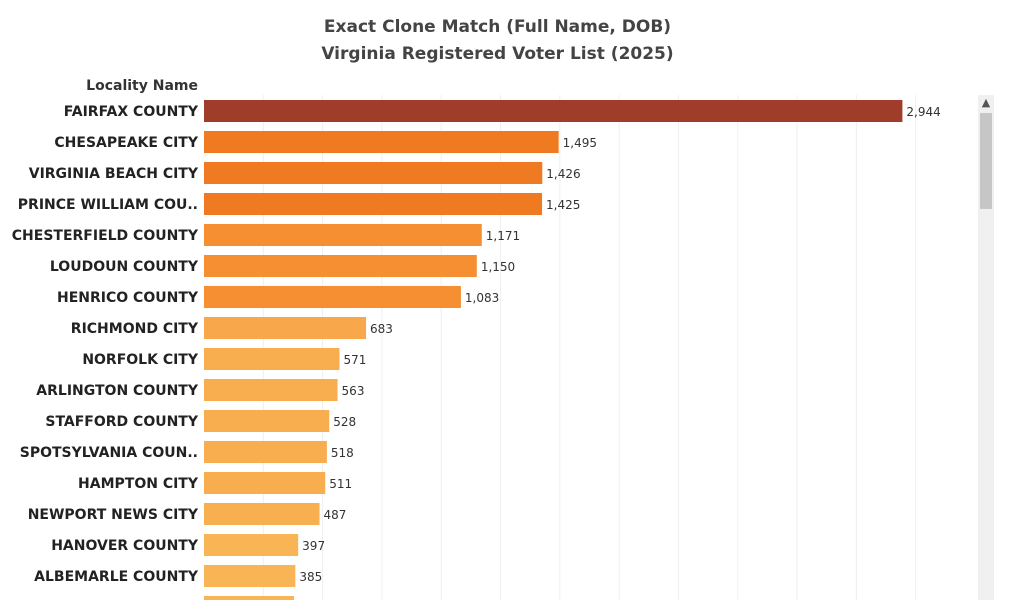 This screenshot has height=600, width=1017. I want to click on value-label: 528, so click(344, 422).